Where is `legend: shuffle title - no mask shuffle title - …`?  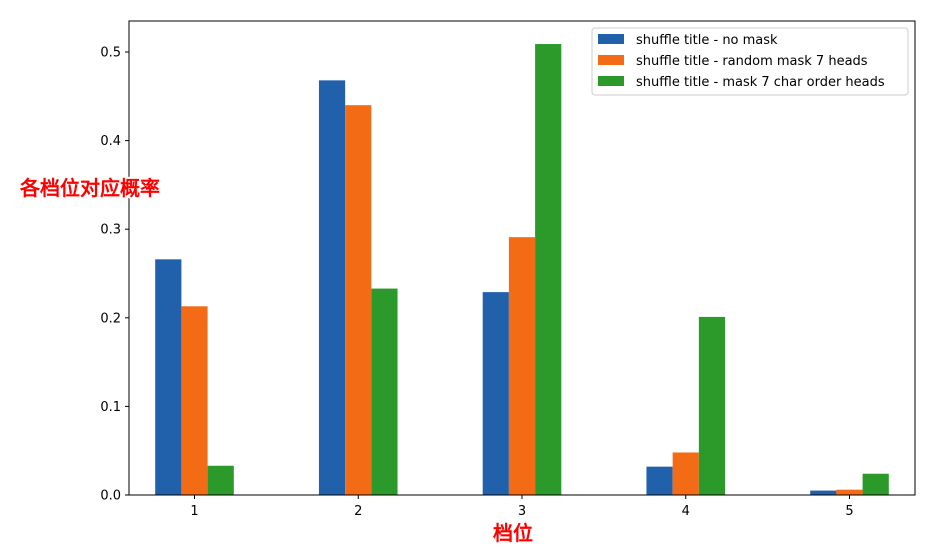
legend: shuffle title - no mask shuffle title - … is located at coordinates (750, 61).